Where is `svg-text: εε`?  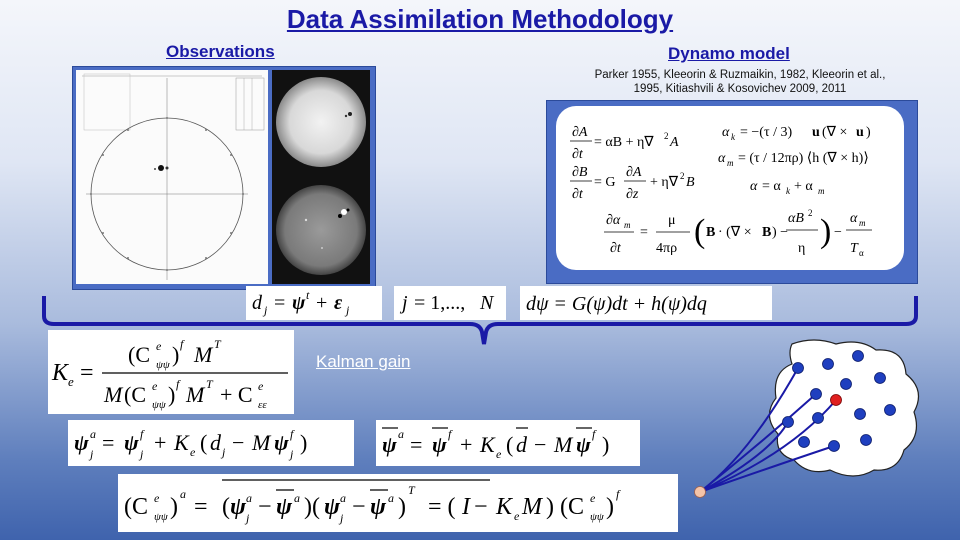 svg-text: εε is located at coordinates (262, 405).